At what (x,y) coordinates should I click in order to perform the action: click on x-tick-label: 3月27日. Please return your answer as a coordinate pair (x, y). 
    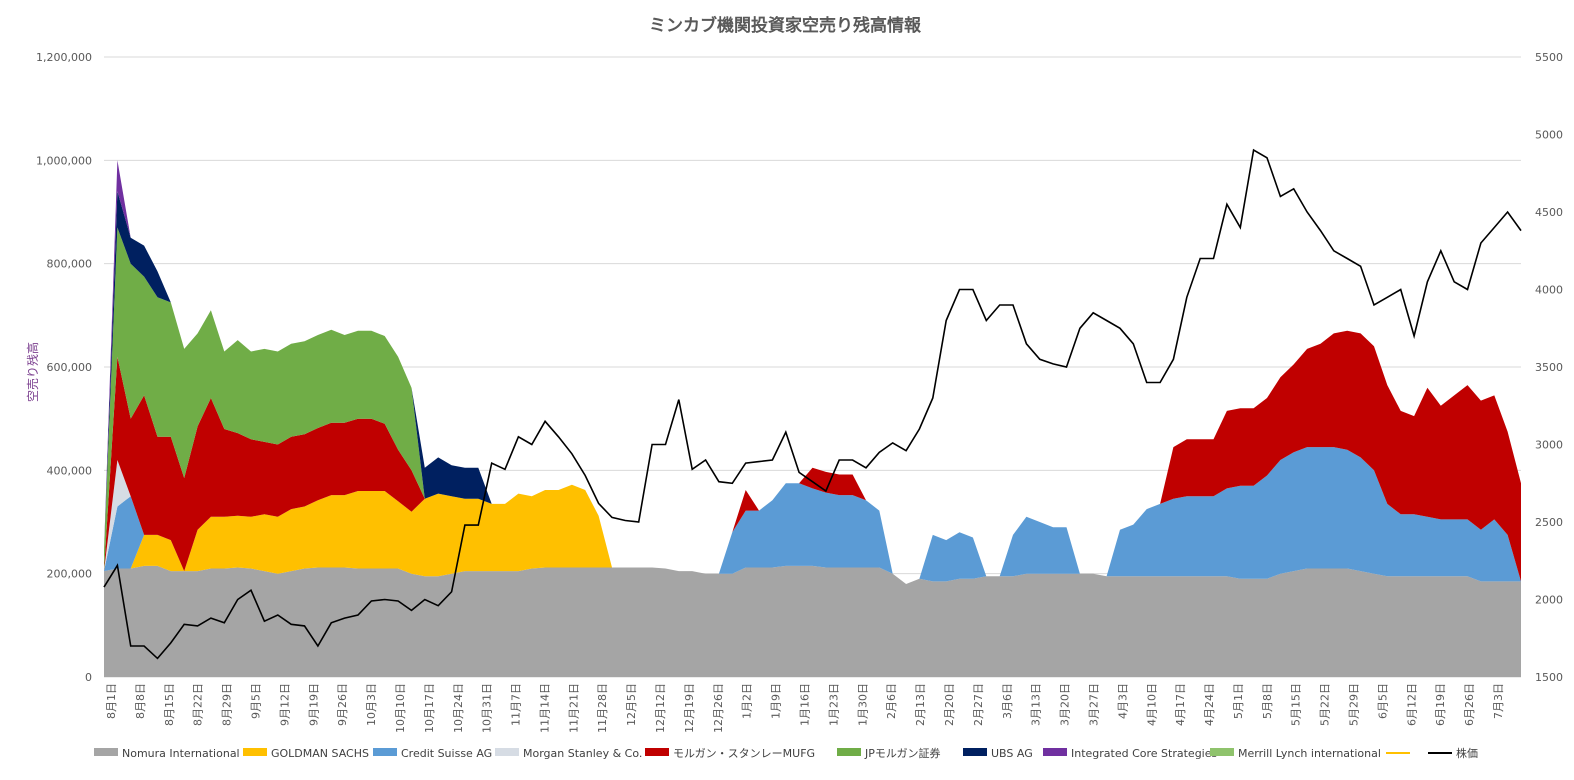
    Looking at the image, I should click on (1093, 704).